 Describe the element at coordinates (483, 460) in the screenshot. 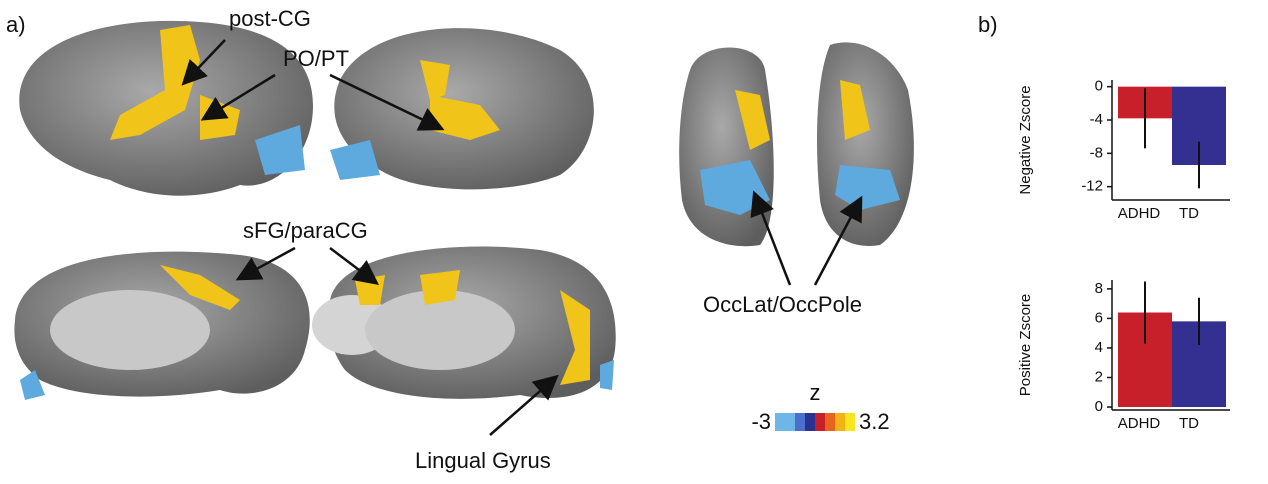

I see `annotation: Lingual Gyrus` at that location.